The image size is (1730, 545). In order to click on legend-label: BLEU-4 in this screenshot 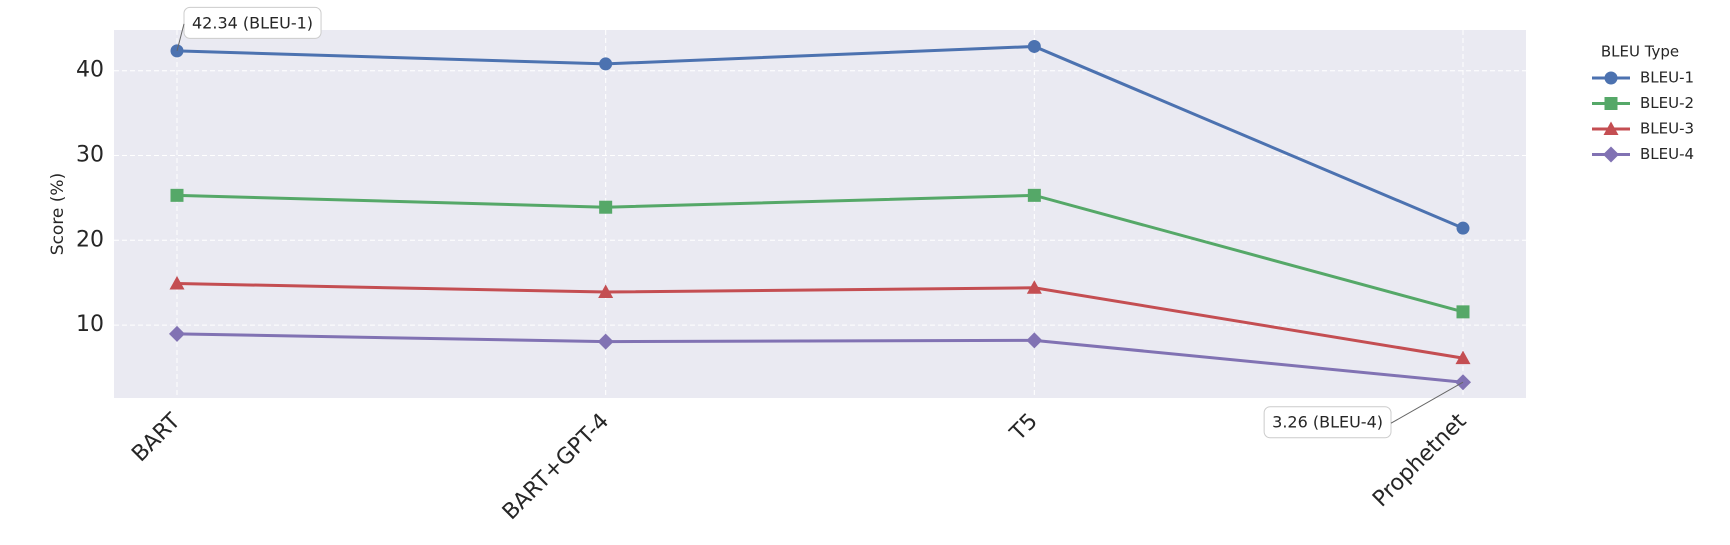, I will do `click(1667, 154)`.